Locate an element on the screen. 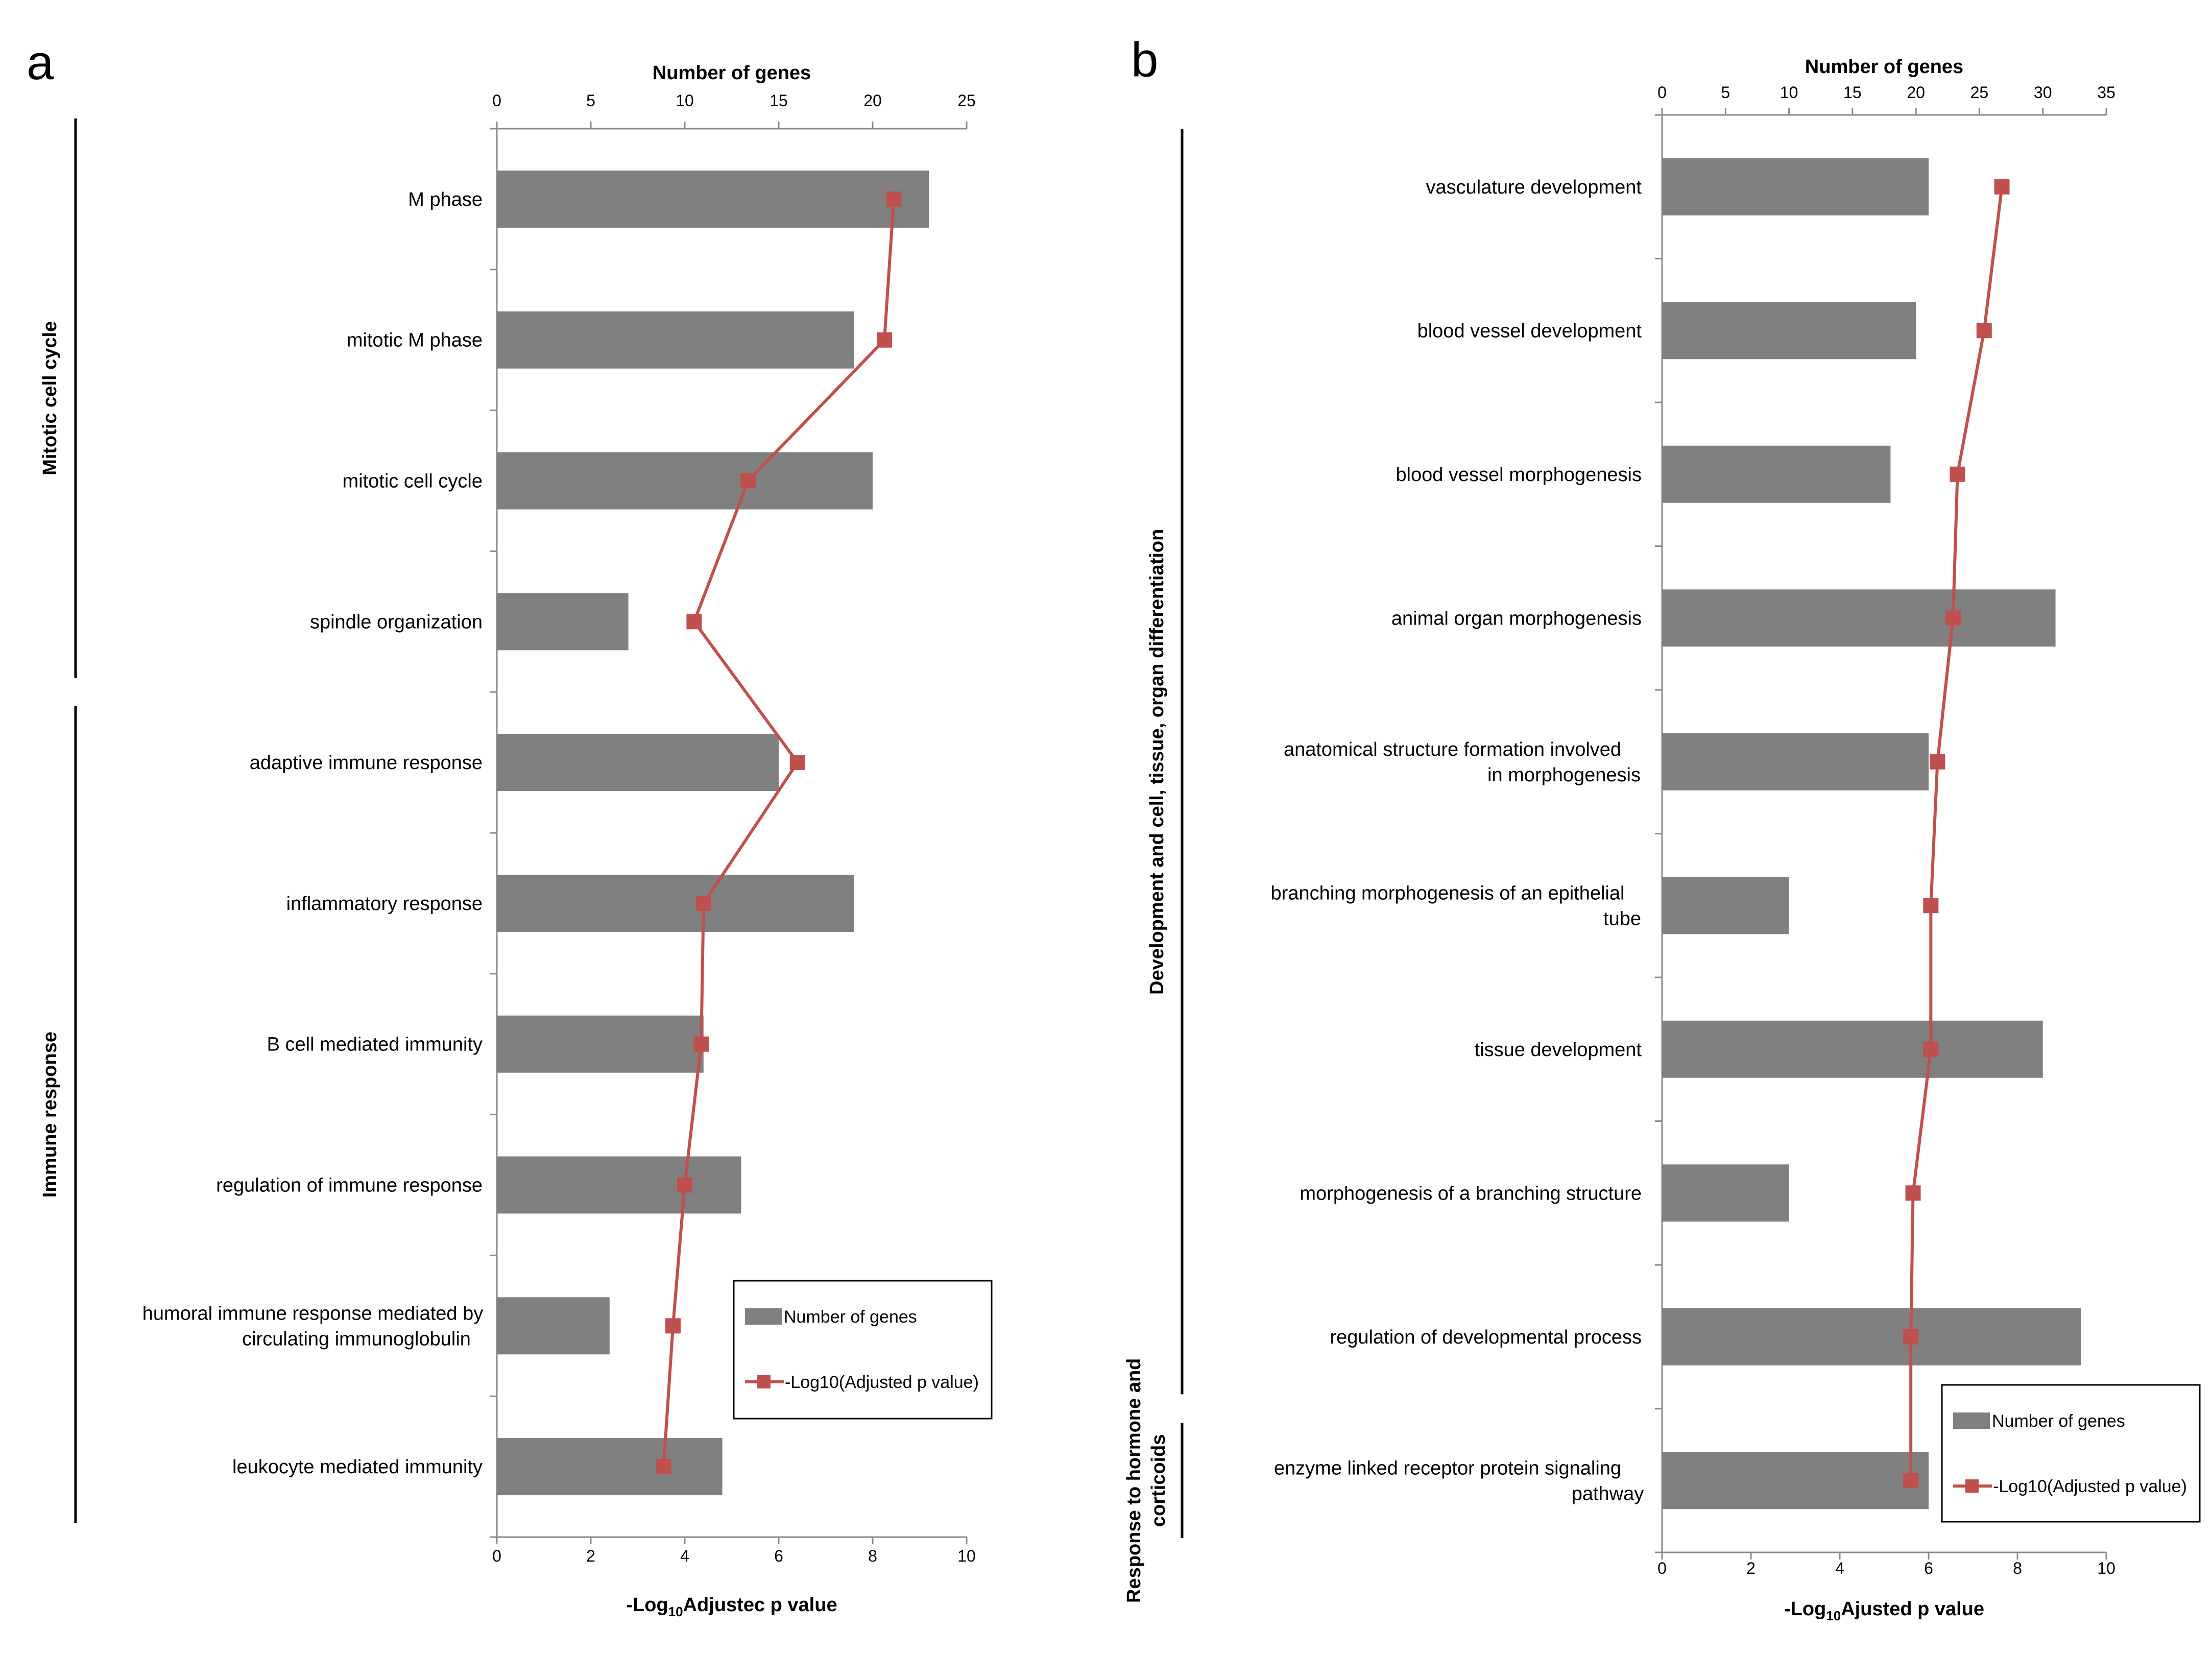  top-axis-tick-label: 20 is located at coordinates (1916, 92).